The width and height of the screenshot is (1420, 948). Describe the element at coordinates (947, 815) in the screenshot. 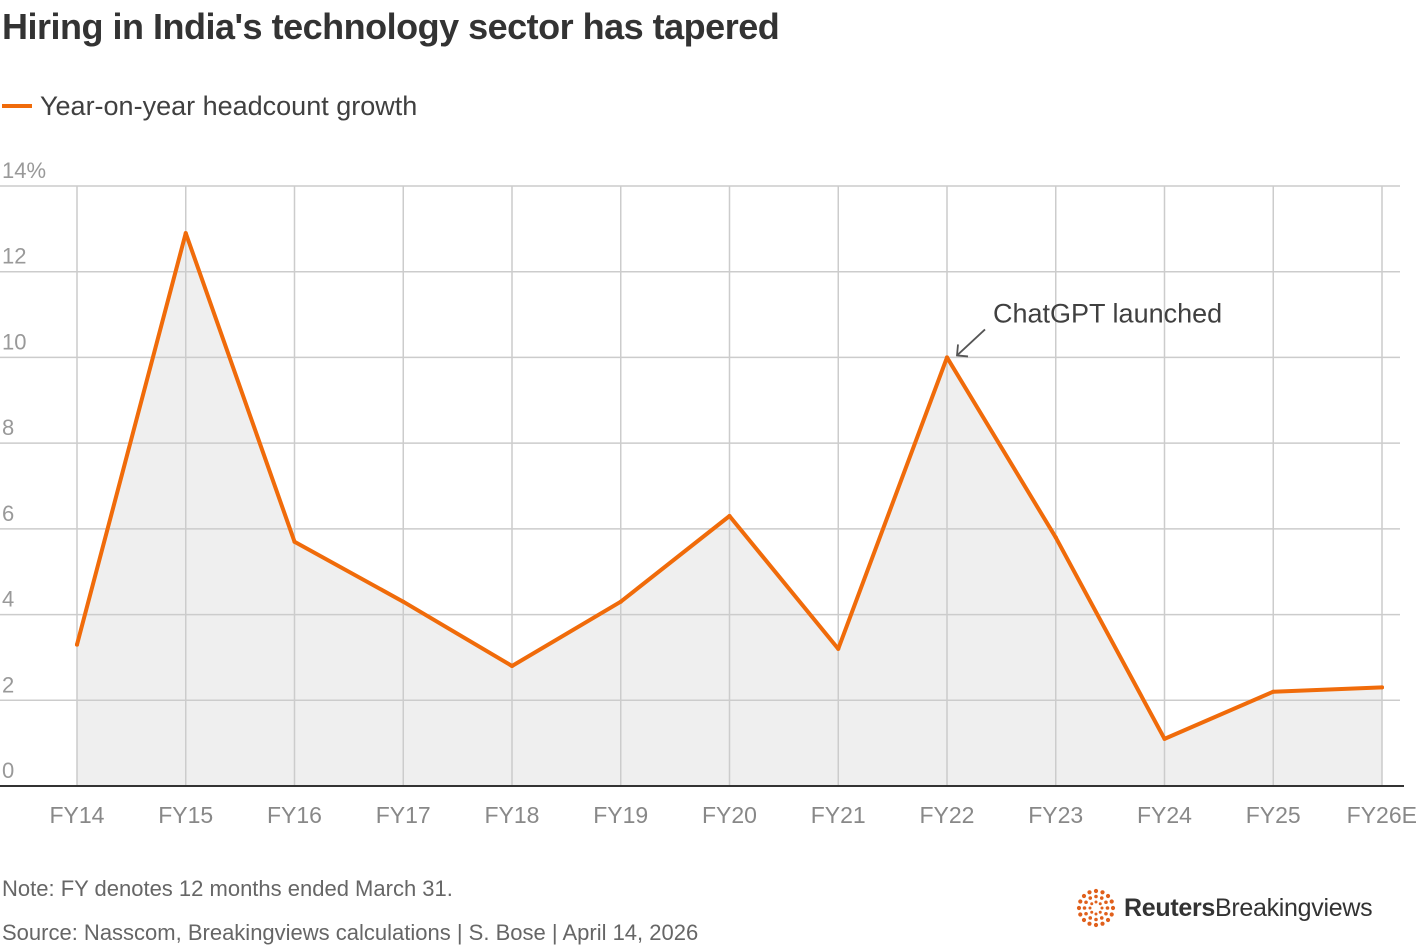

I see `x-tick-label: FY22` at that location.